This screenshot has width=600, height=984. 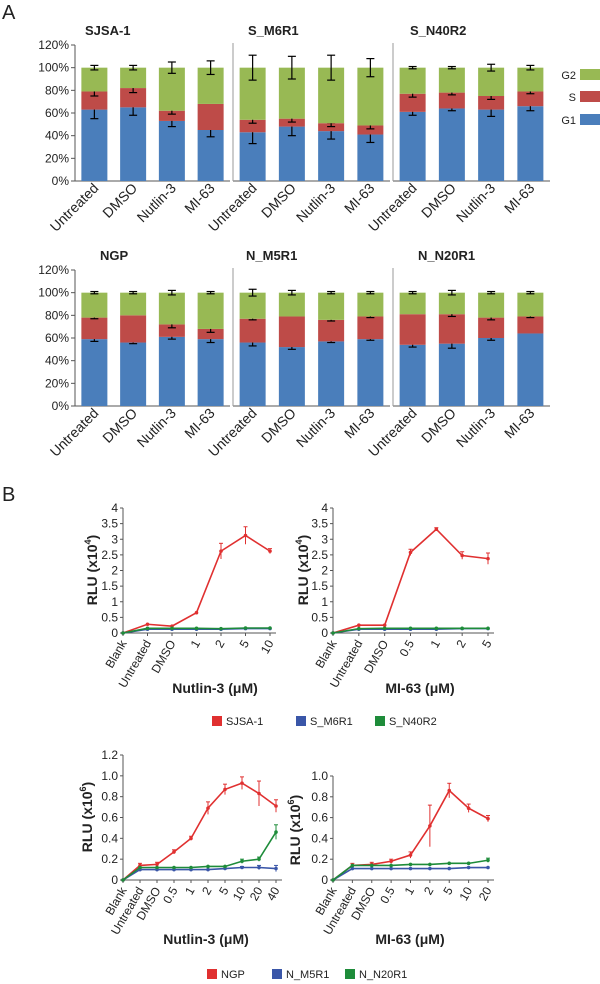 What do you see at coordinates (319, 797) in the screenshot?
I see `y-tick-label: 0.8` at bounding box center [319, 797].